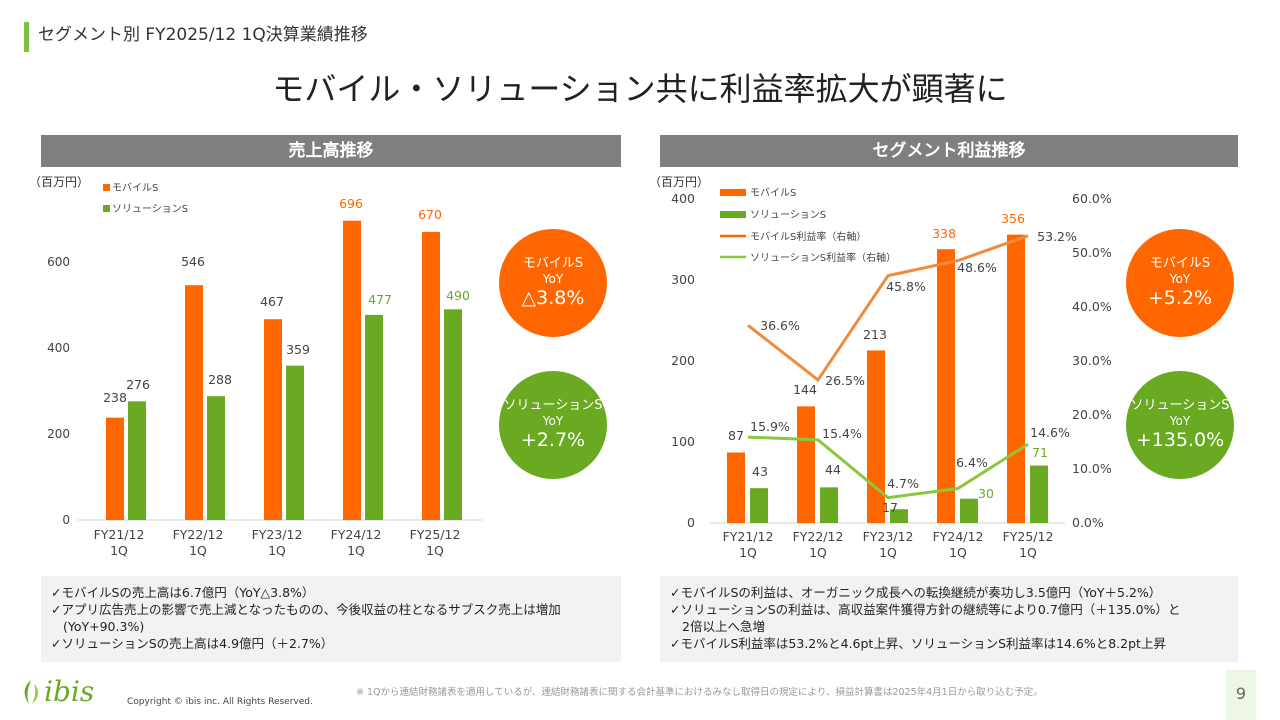 Image resolution: width=1280 pixels, height=720 pixels. I want to click on sales-mobile-yoy-bubble: モバイルS YoY △3.8%, so click(553, 283).